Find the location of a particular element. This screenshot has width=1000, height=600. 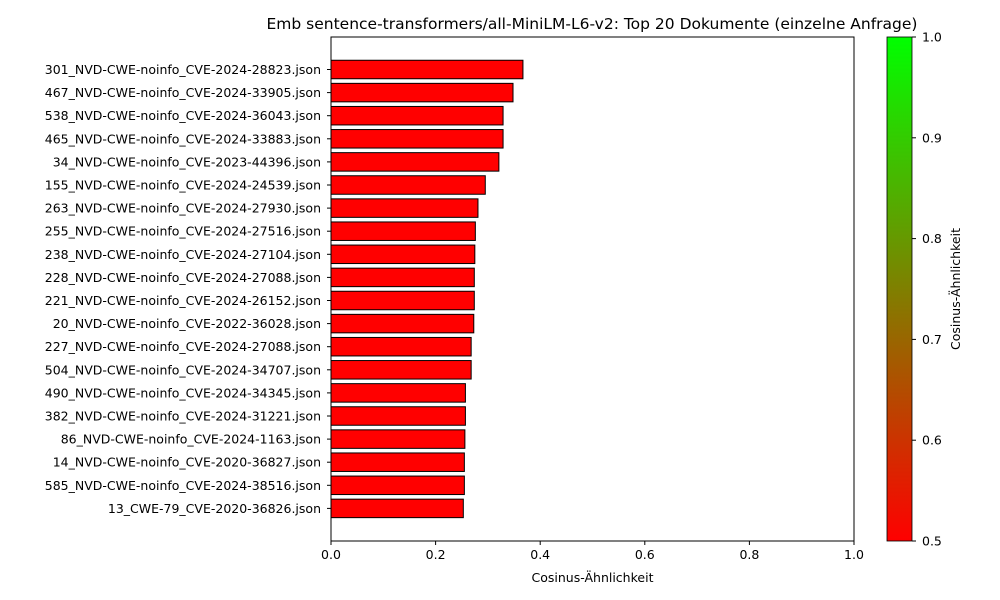

y-tick-label: 467_NVD-CWE-noinfo_CVE-2024-33905.json is located at coordinates (183, 92).